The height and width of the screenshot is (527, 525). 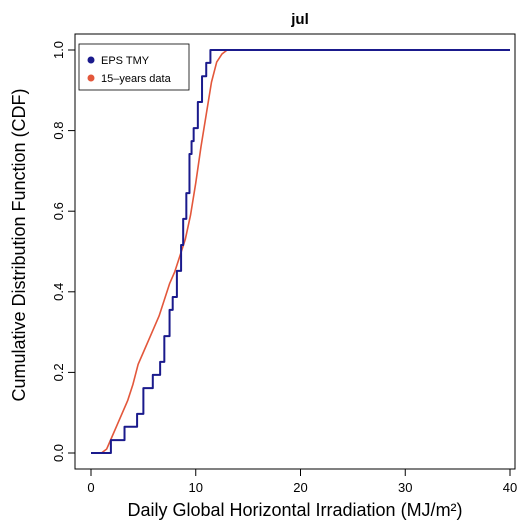 I want to click on legend: EPS TMY 15–years data, so click(x=134, y=67).